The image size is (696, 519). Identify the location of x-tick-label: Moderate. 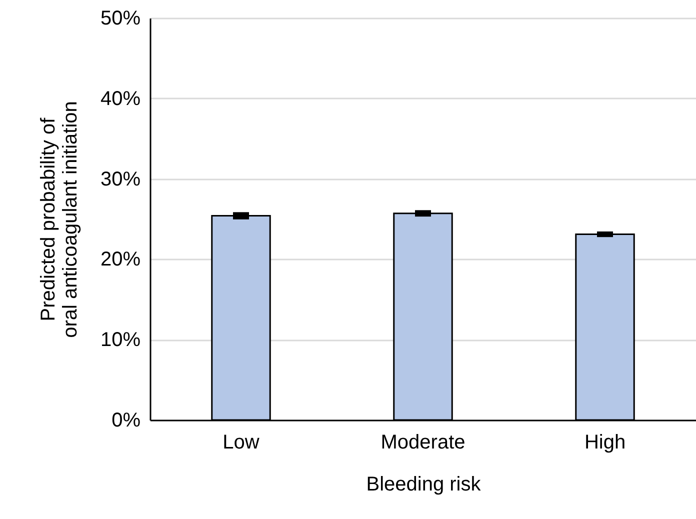
(423, 443).